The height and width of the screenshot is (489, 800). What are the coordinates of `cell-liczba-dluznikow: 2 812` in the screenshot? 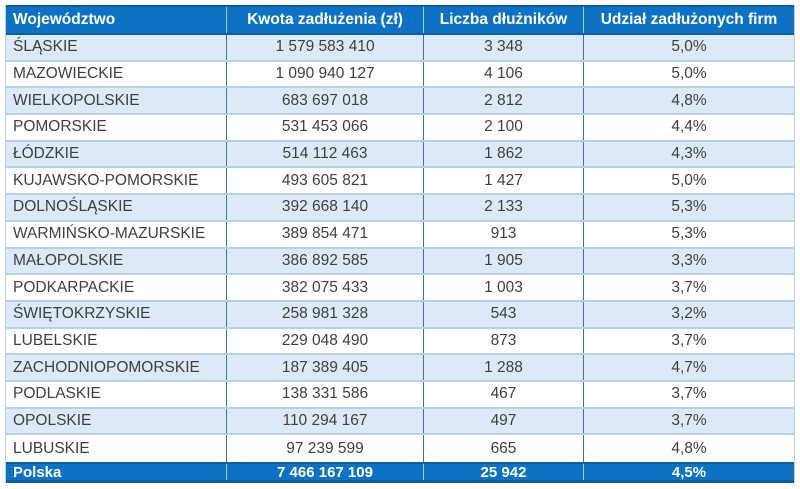 It's located at (504, 101).